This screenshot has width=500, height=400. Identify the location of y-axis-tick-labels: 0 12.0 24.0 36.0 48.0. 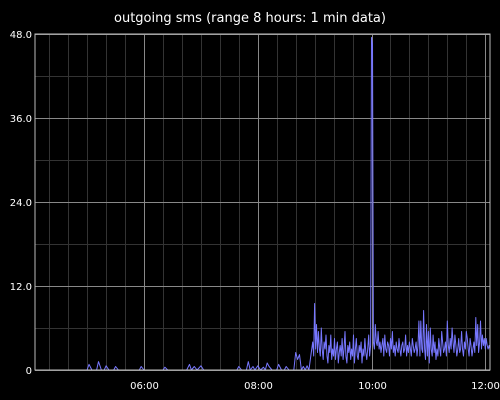
(21, 203).